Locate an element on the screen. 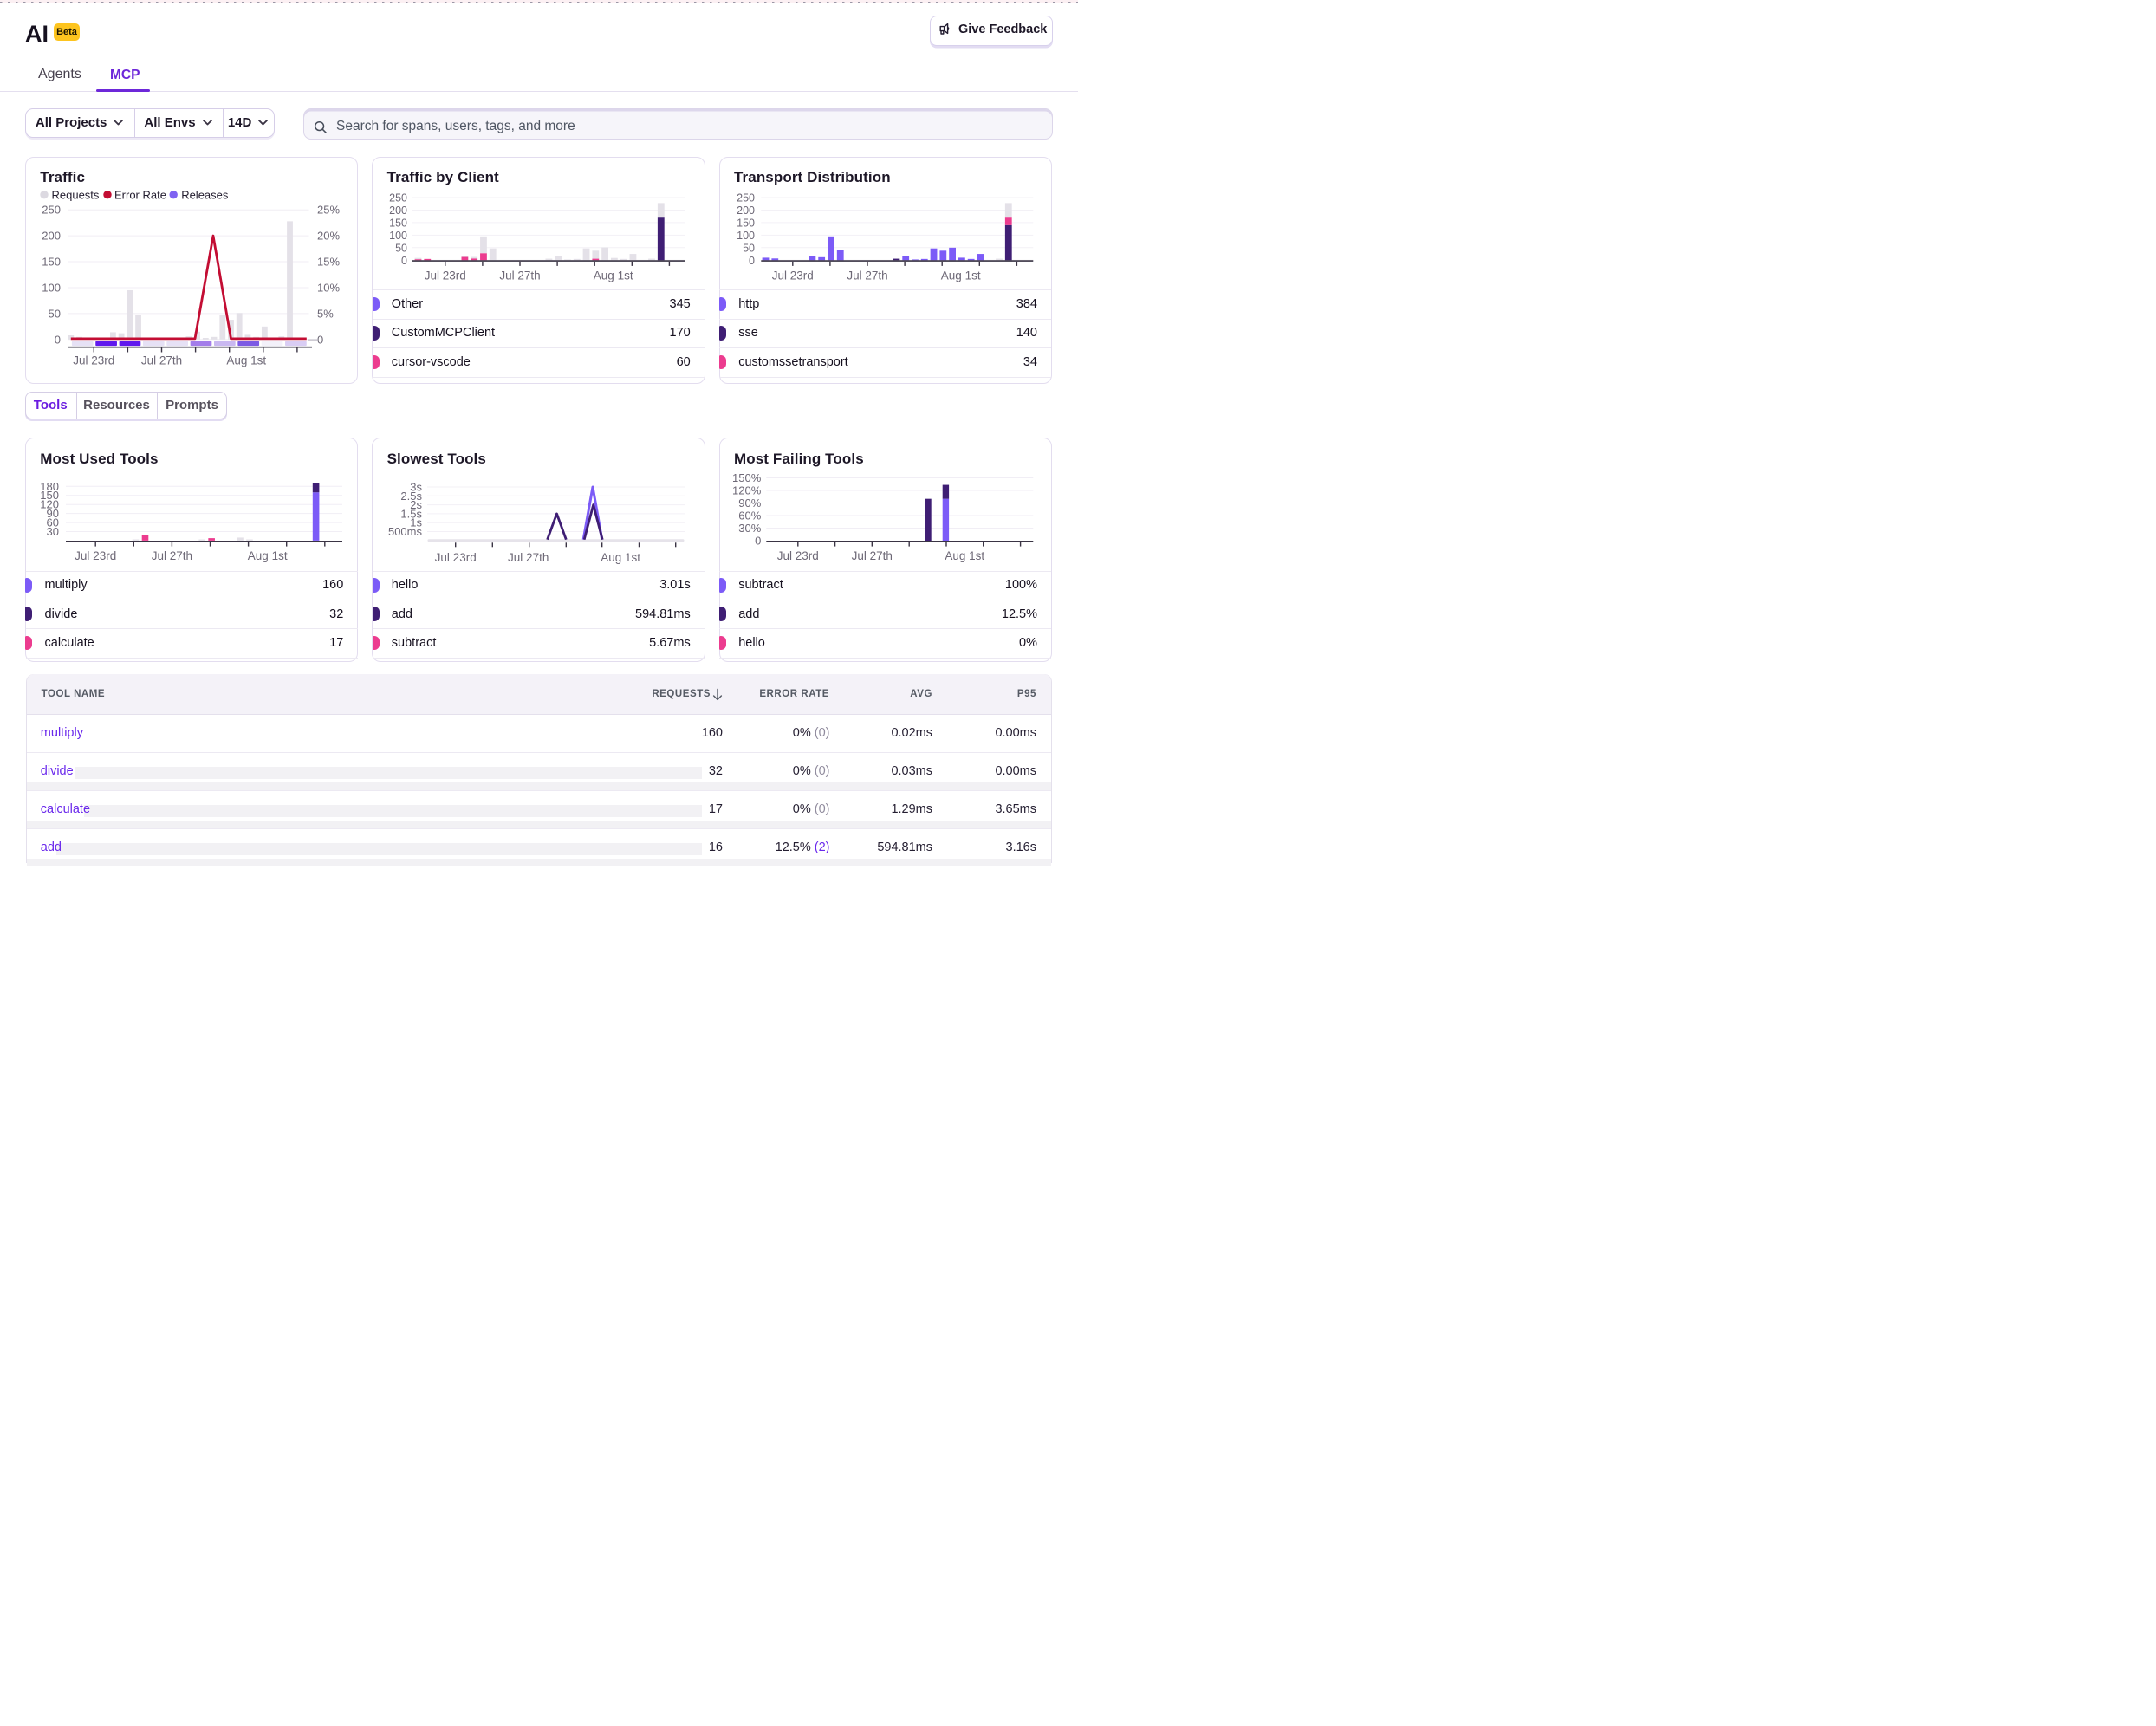 This screenshot has width=2156, height=1726. svg-text: 30 is located at coordinates (53, 531).